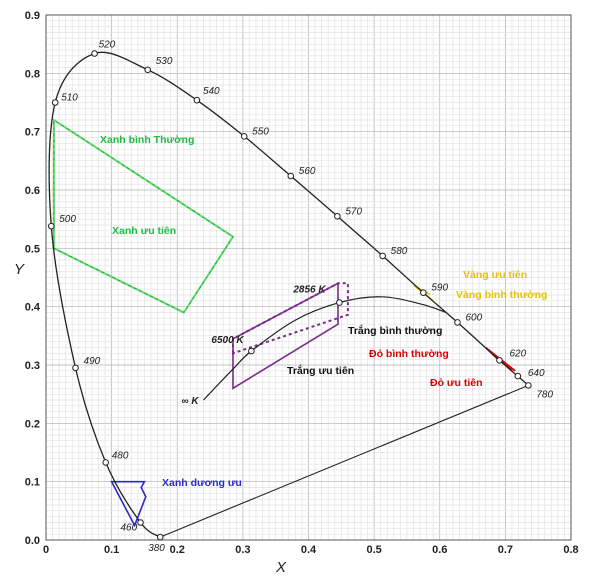  What do you see at coordinates (32, 424) in the screenshot?
I see `y-tick-label: 0.2` at bounding box center [32, 424].